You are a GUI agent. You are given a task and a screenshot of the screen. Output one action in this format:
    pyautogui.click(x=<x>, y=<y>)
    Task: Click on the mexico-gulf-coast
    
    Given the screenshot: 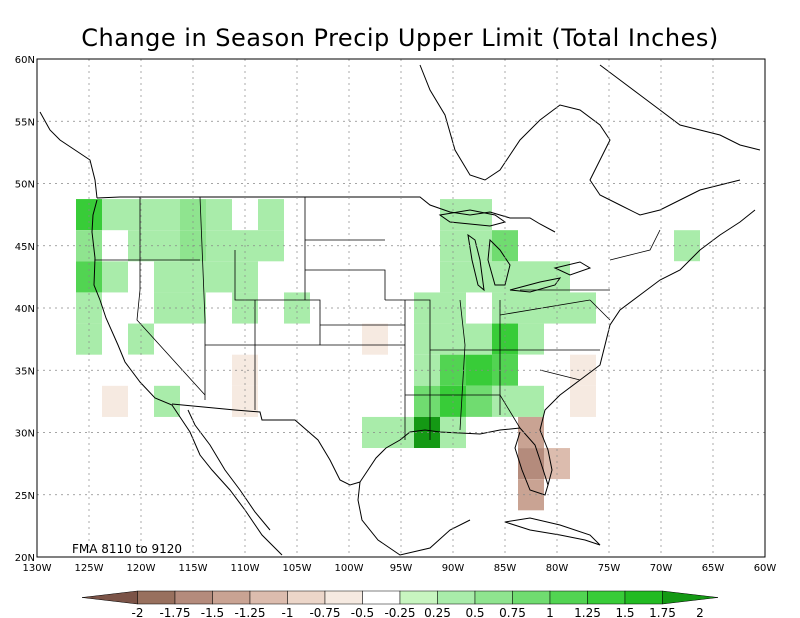 What is the action you would take?
    pyautogui.click(x=414, y=518)
    